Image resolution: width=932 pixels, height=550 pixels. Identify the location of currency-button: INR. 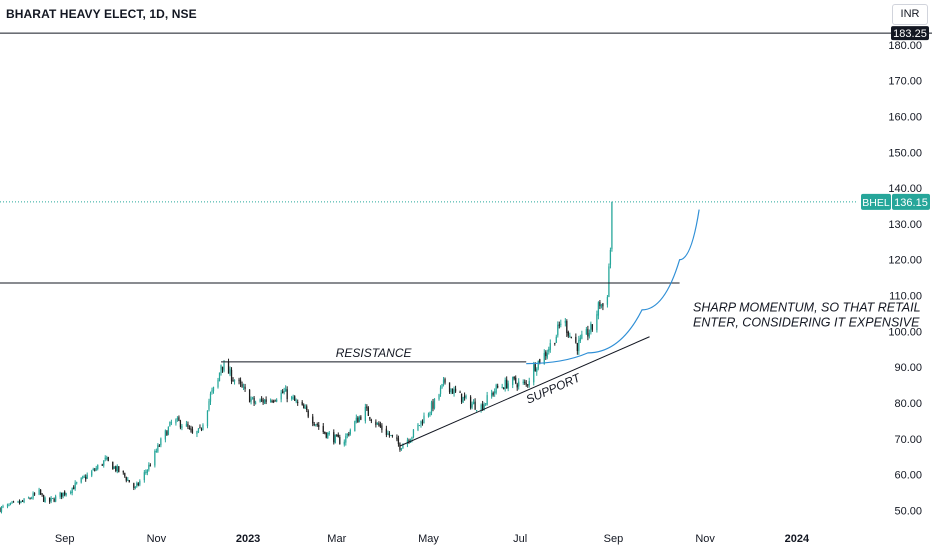
(910, 14).